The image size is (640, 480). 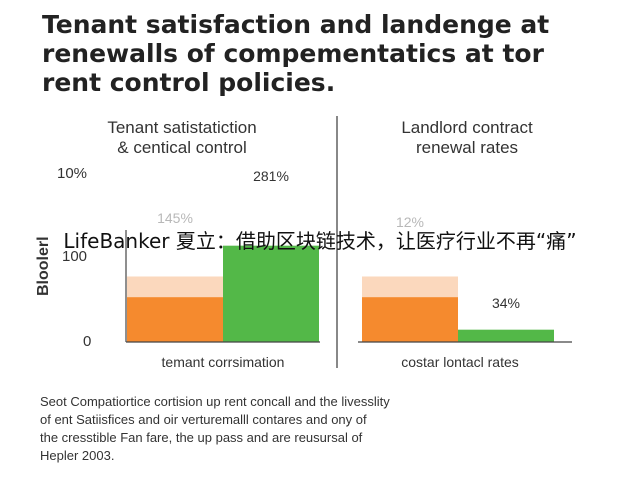 I want to click on right-bar-orange, so click(x=410, y=319).